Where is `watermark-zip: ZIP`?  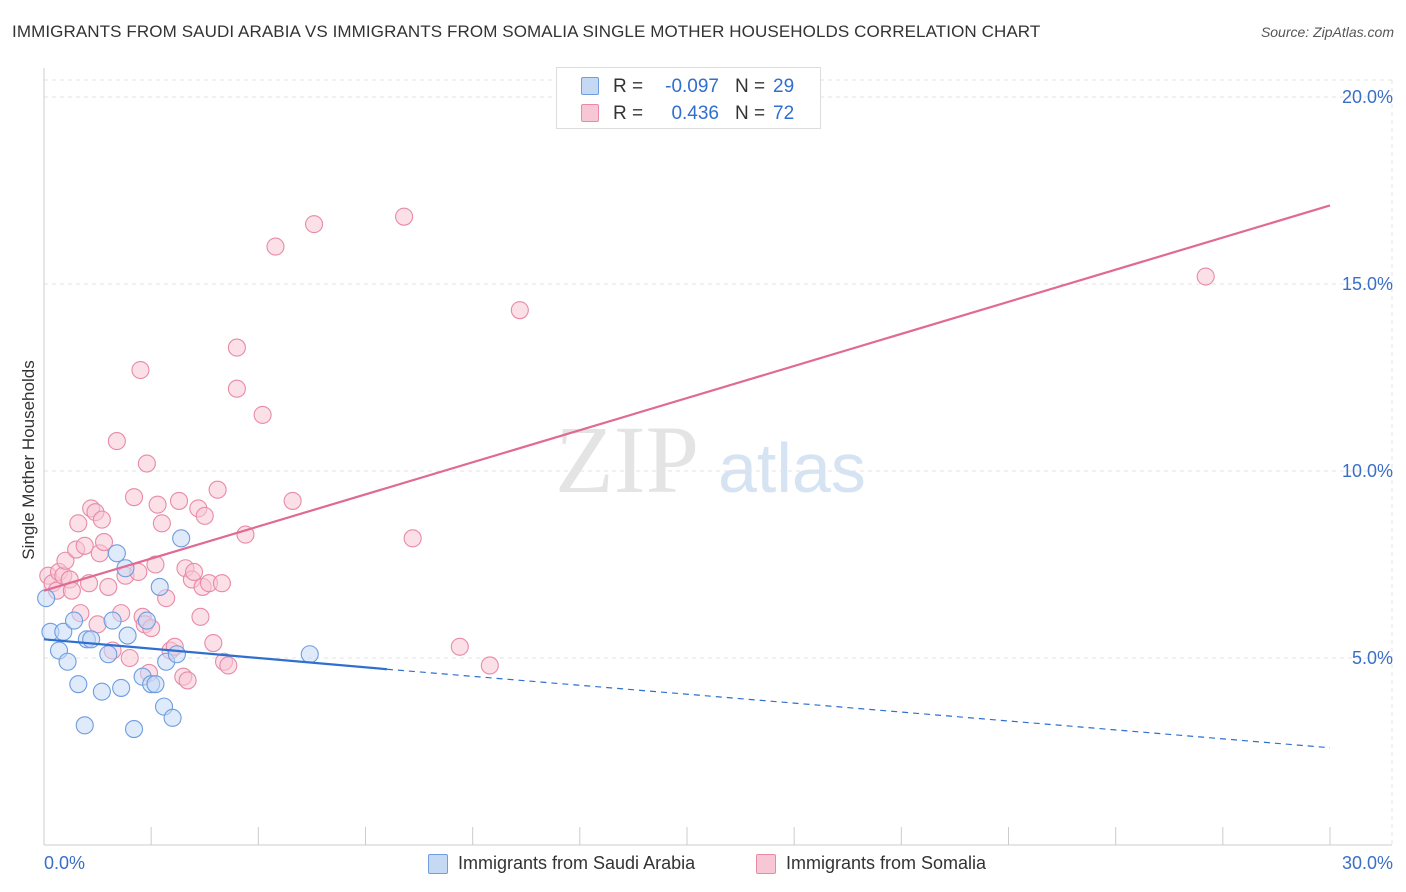 watermark-zip: ZIP is located at coordinates (627, 459).